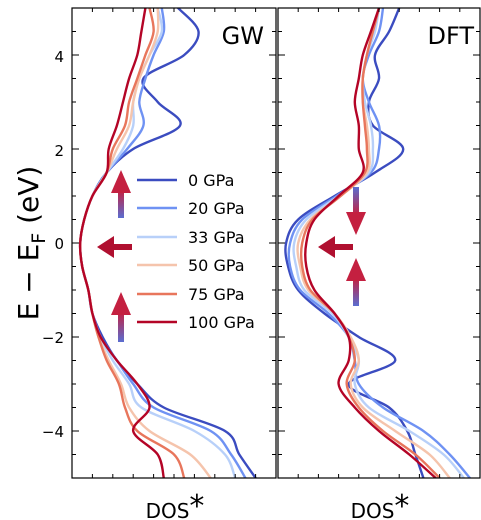  What do you see at coordinates (168, 509) in the screenshot?
I see `gw-x-axis-label-main: DOS` at bounding box center [168, 509].